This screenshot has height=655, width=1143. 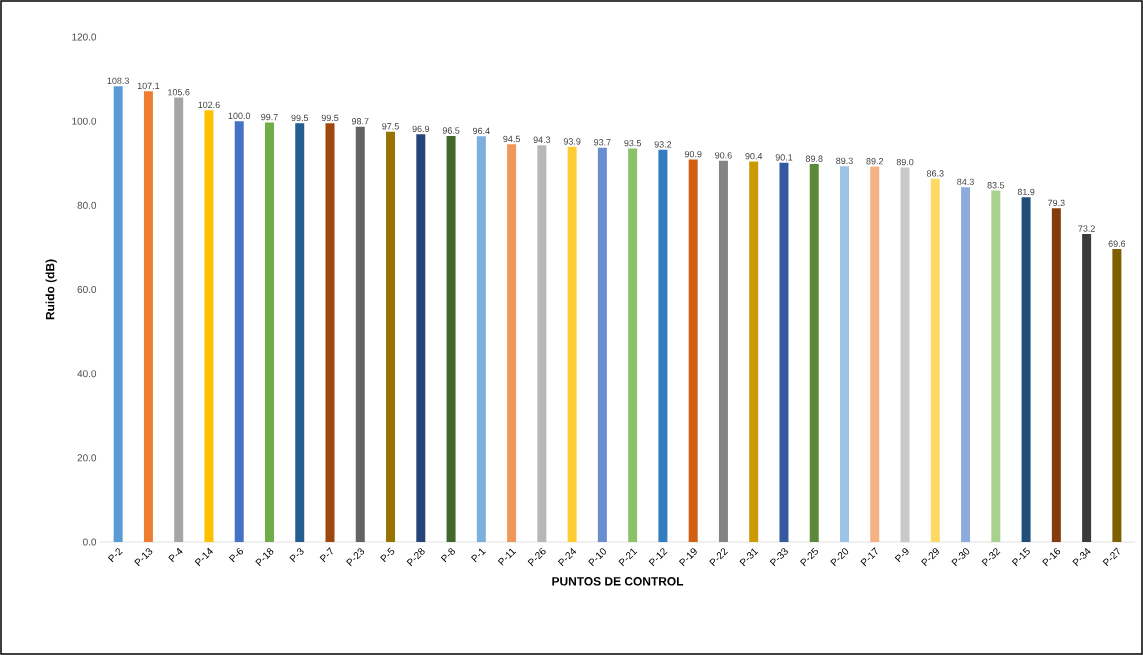 I want to click on data-label: 90.1, so click(x=784, y=157).